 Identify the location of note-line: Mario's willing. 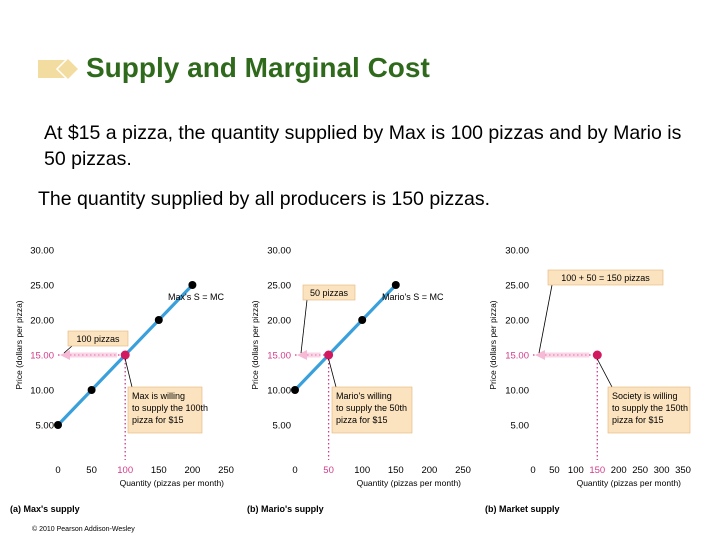
(364, 396).